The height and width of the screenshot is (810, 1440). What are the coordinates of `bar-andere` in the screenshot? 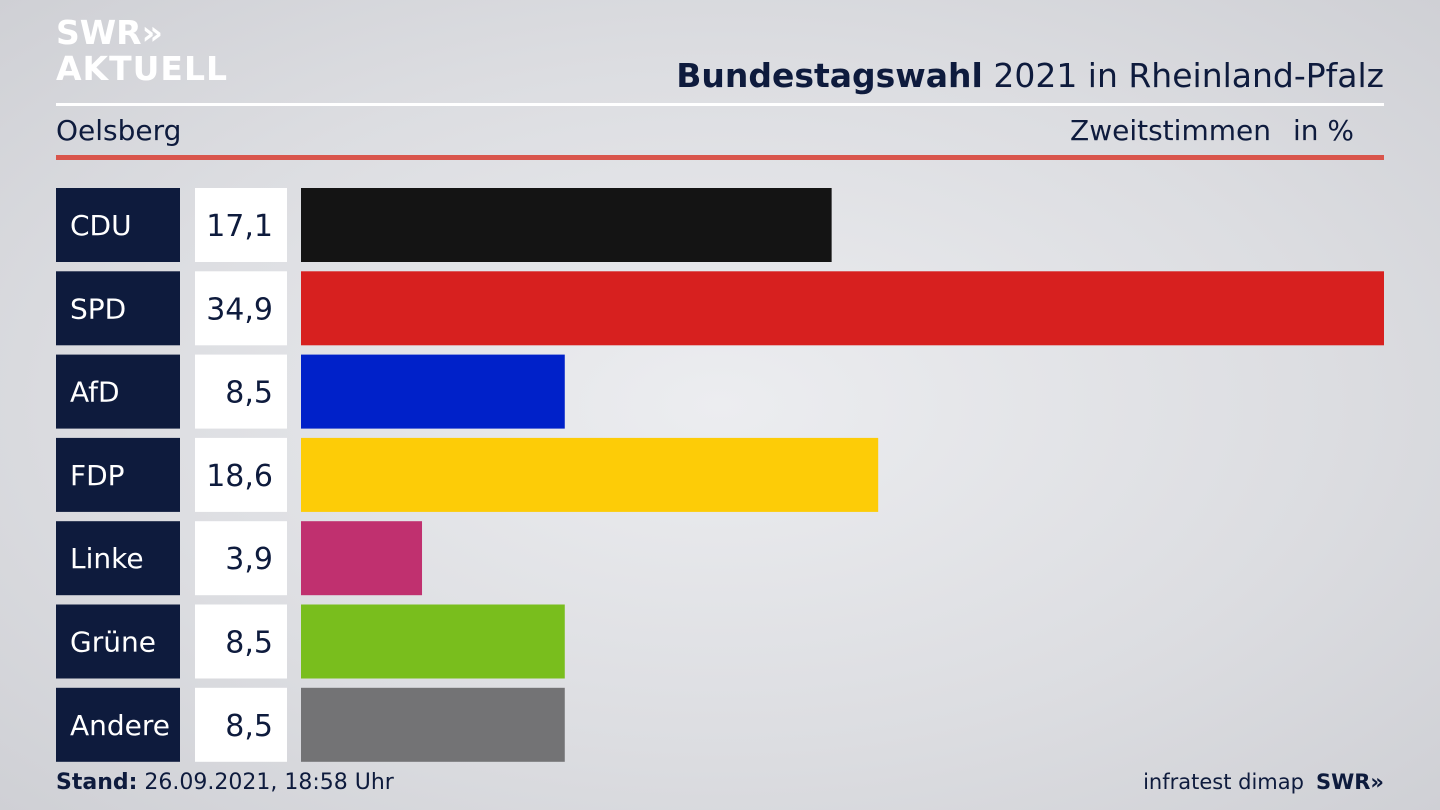 It's located at (433, 724).